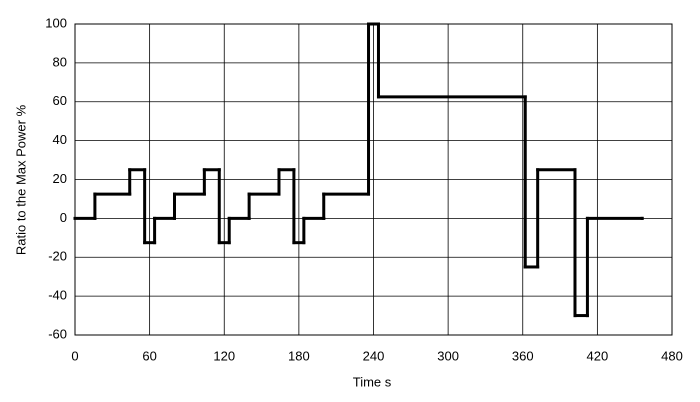 This screenshot has width=700, height=402. Describe the element at coordinates (60, 139) in the screenshot. I see `y-tick-label: 40` at that location.